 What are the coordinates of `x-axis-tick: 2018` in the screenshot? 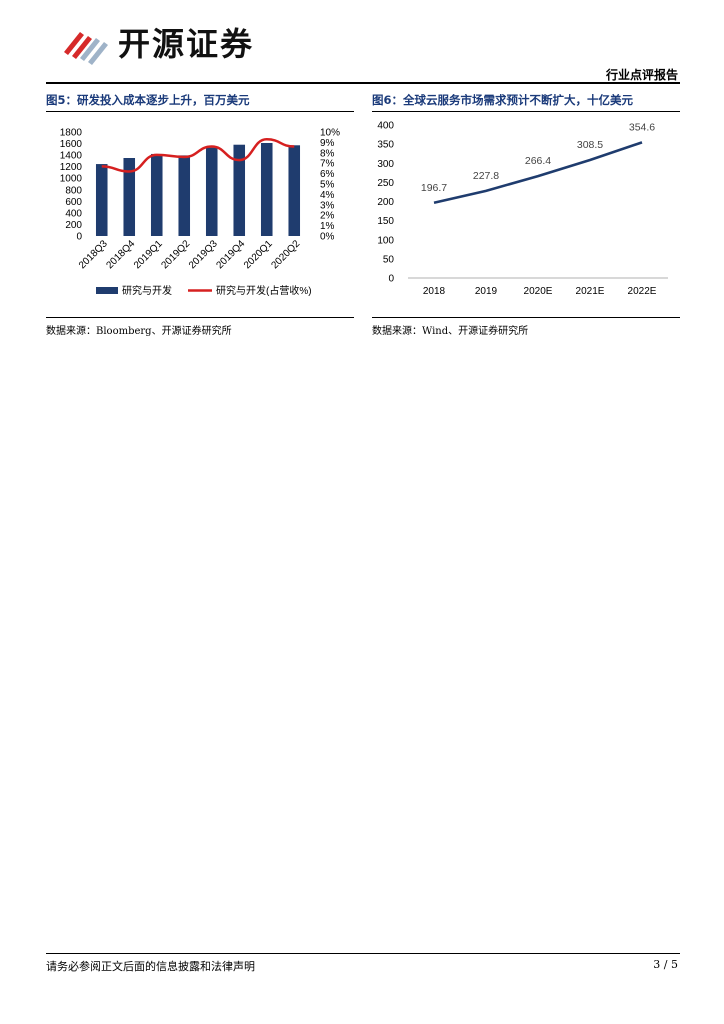 It's located at (434, 291).